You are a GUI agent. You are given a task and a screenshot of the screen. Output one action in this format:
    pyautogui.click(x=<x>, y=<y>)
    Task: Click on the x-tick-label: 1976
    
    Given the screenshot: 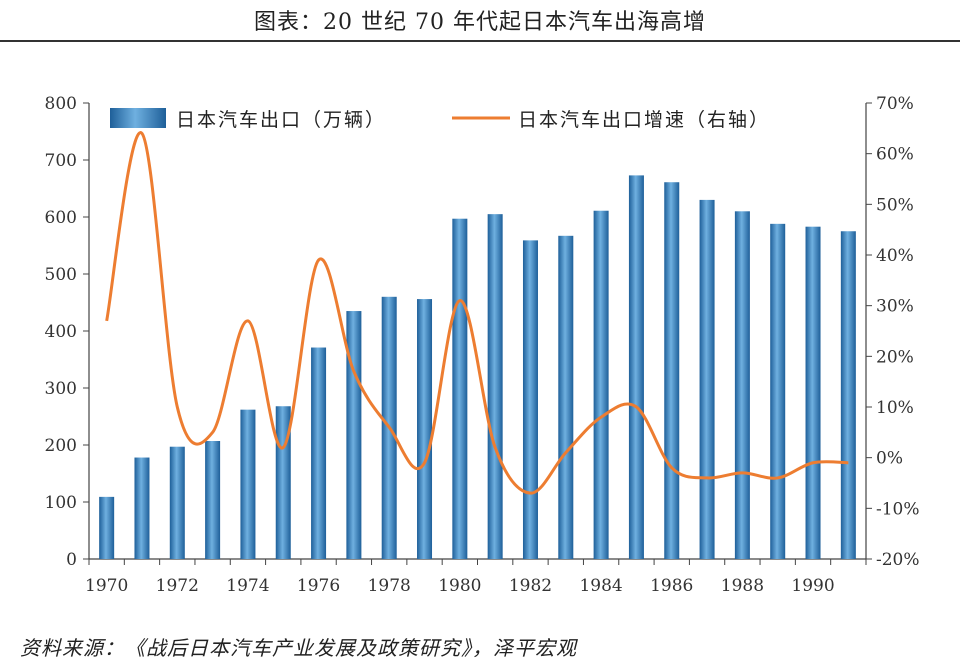 What is the action you would take?
    pyautogui.click(x=318, y=586)
    